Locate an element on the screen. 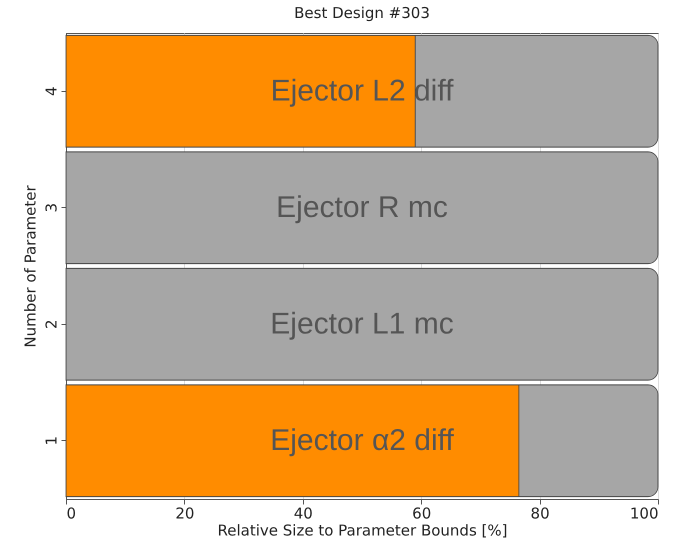 The width and height of the screenshot is (700, 555). x-tick-label: 20 is located at coordinates (184, 513).